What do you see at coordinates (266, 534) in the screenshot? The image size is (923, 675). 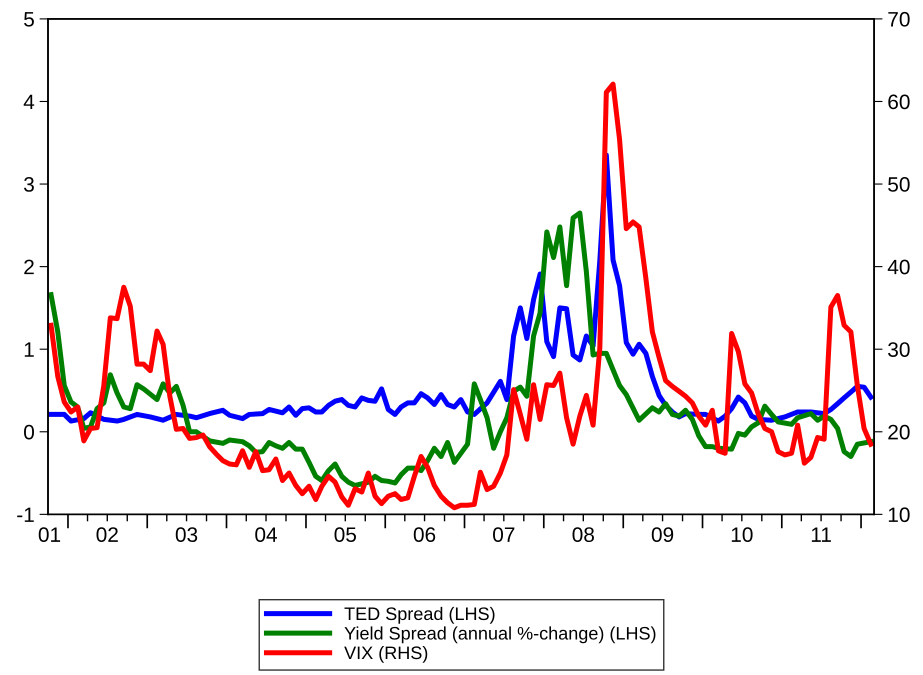 I see `x-tick-label: 04` at bounding box center [266, 534].